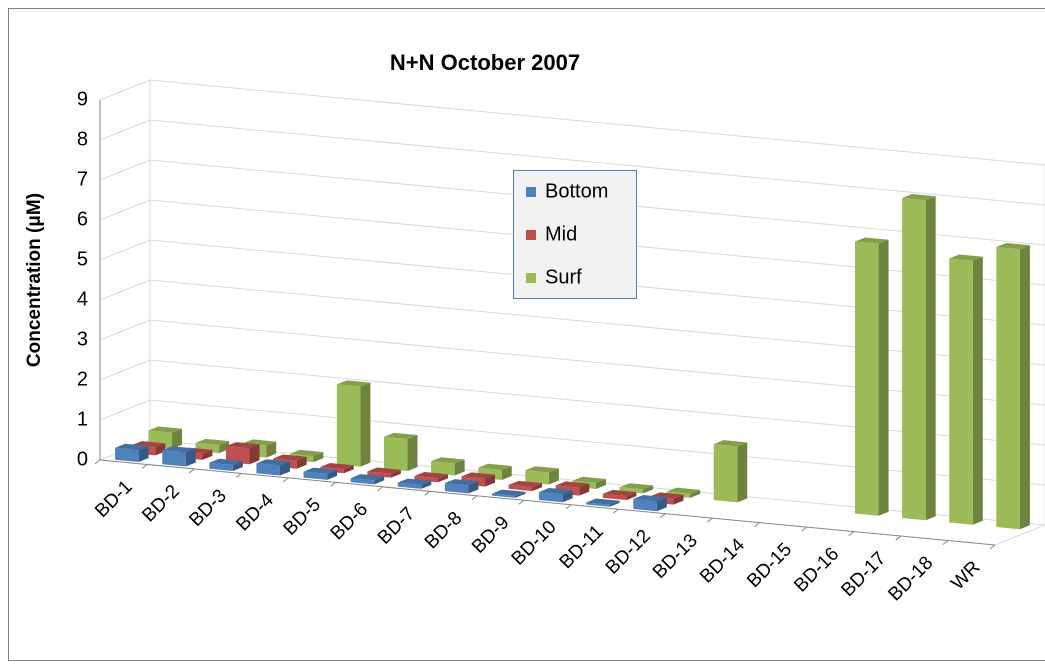 This screenshot has height=668, width=1045. What do you see at coordinates (1019, 535) in the screenshot?
I see `floor-edge` at bounding box center [1019, 535].